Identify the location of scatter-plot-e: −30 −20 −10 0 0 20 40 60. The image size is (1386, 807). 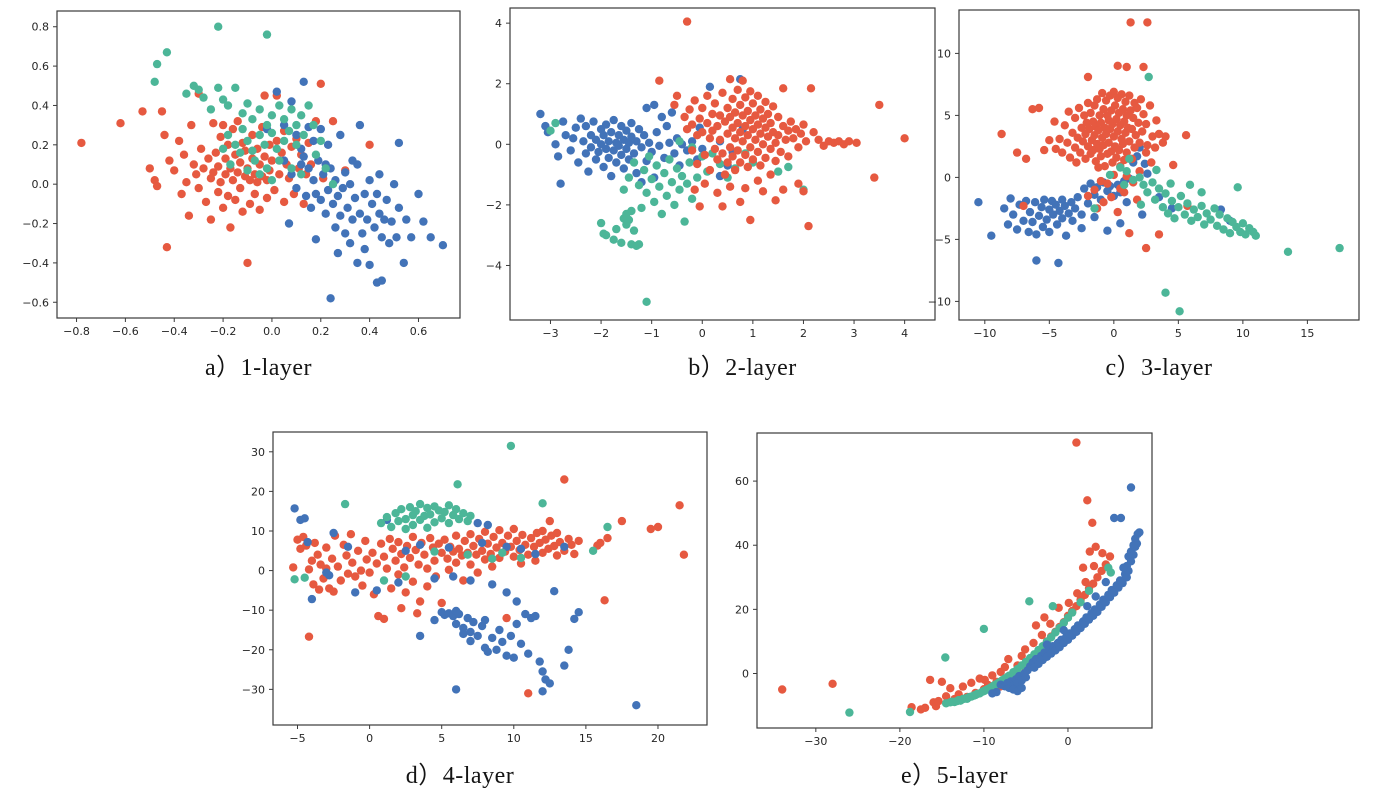
(944, 590).